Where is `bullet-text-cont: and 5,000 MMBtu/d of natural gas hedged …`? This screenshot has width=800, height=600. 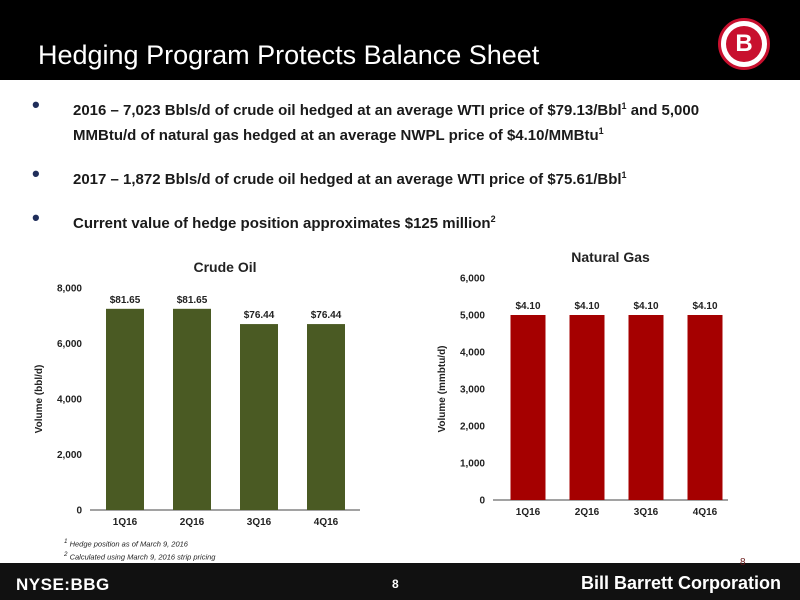
bullet-text-cont: and 5,000 MMBtu/d of natural gas hedged … is located at coordinates (386, 123).